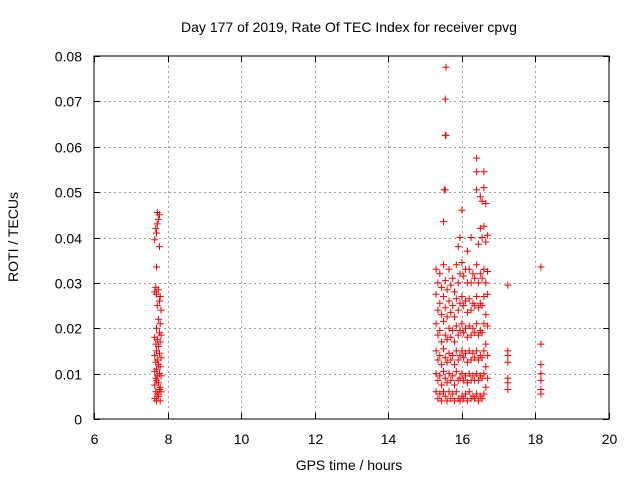 The height and width of the screenshot is (480, 640). What do you see at coordinates (68, 57) in the screenshot?
I see `y-tick-label: 0.08` at bounding box center [68, 57].